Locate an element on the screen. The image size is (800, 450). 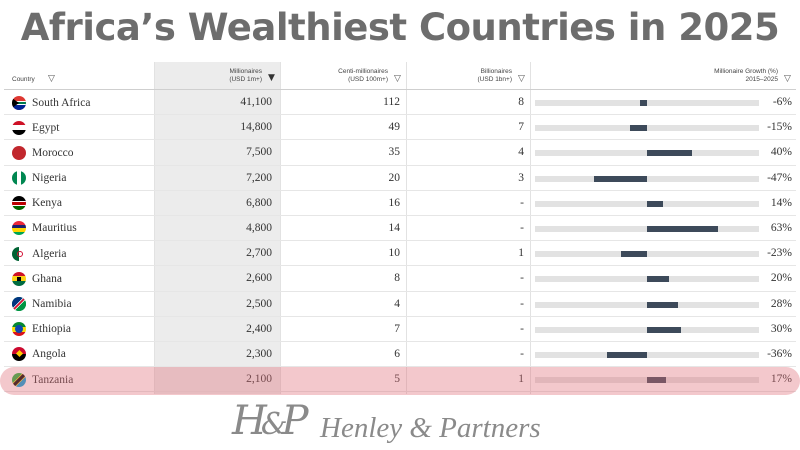
country-name: Mauritius is located at coordinates (54, 228).